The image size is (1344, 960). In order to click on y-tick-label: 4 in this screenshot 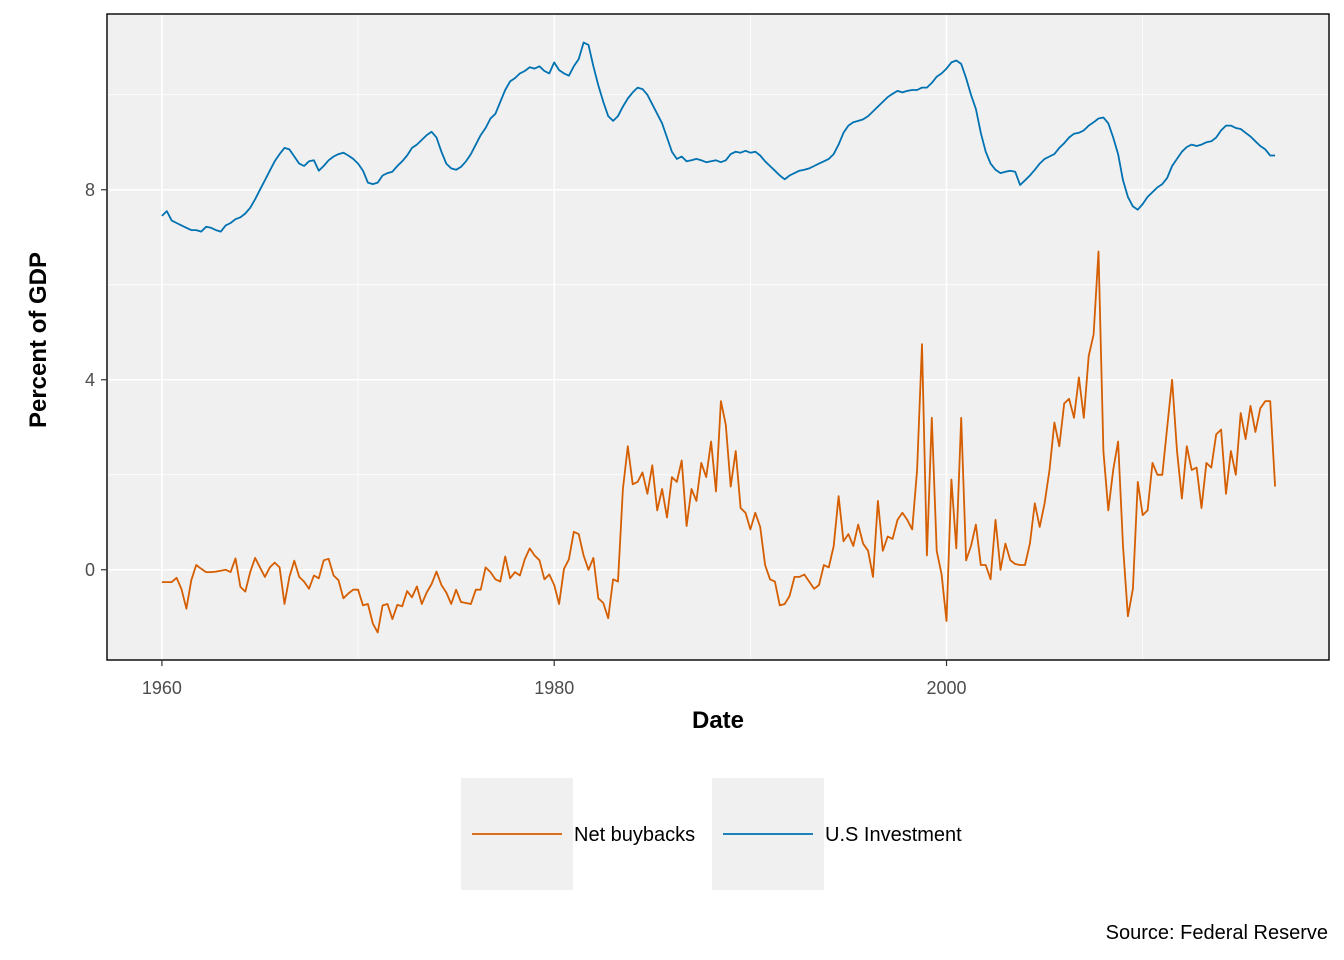, I will do `click(90, 380)`.